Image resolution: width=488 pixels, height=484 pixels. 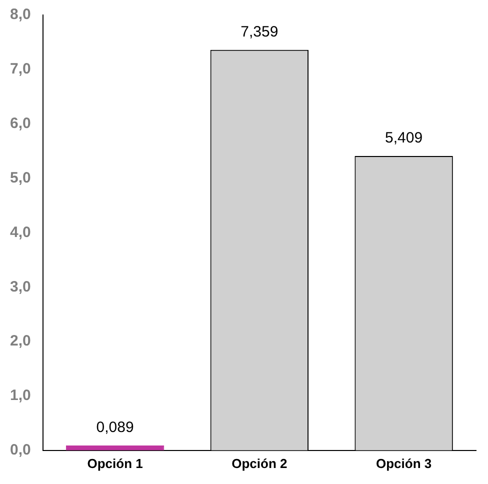 What do you see at coordinates (20, 15) in the screenshot?
I see `y-tick-label: 8,0` at bounding box center [20, 15].